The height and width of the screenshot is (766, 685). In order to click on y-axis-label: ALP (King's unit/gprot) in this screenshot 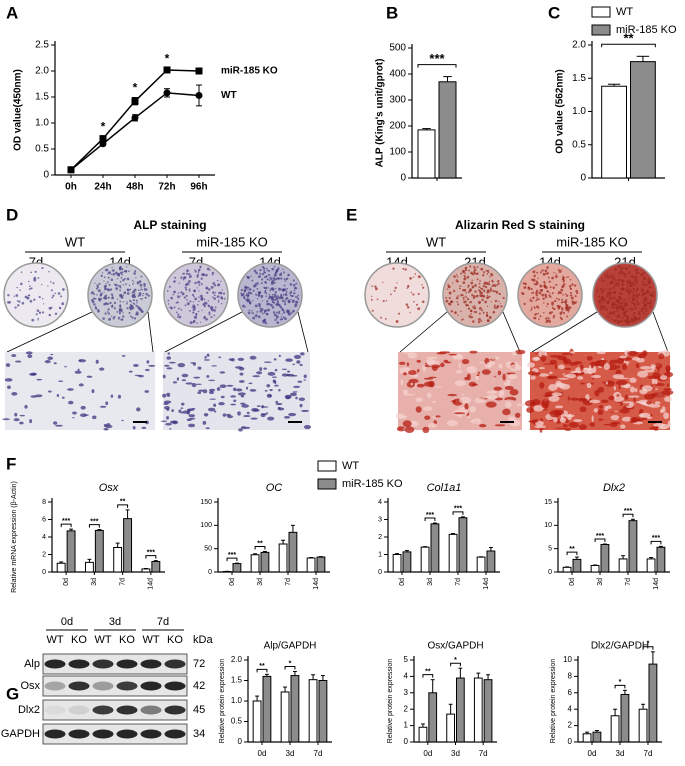, I will do `click(380, 113)`.